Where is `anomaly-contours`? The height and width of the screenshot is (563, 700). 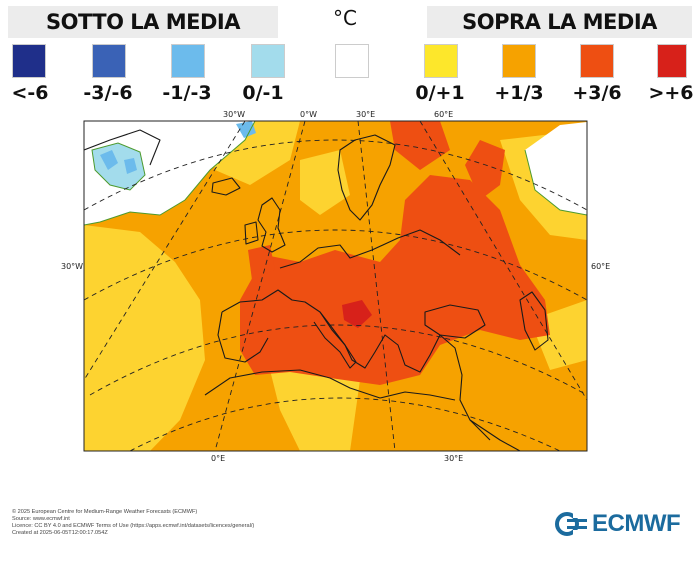 anomaly-contours is located at coordinates (335, 173).